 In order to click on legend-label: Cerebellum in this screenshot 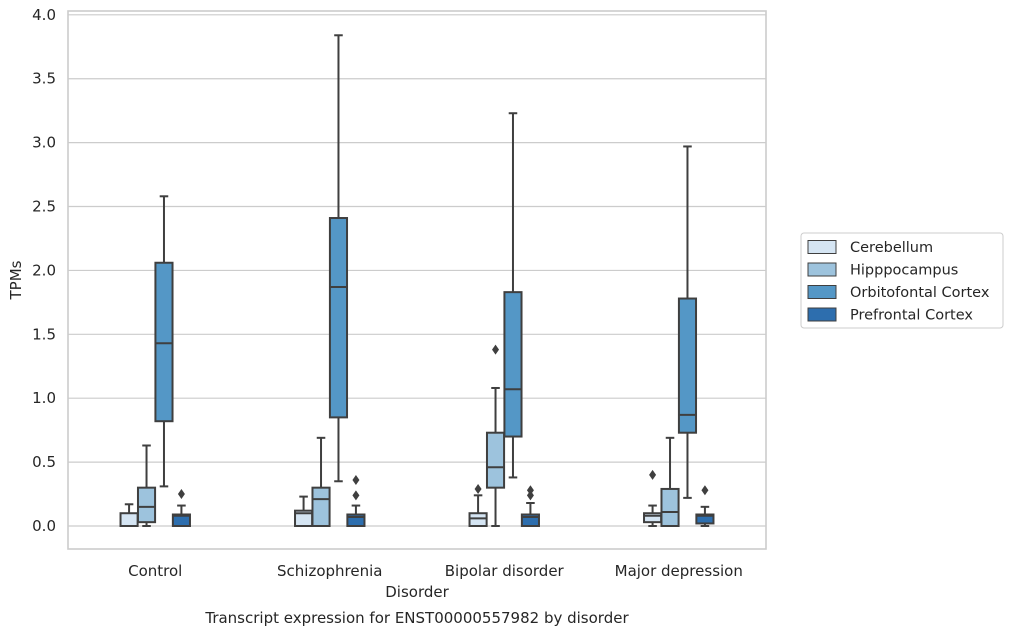, I will do `click(891, 248)`.